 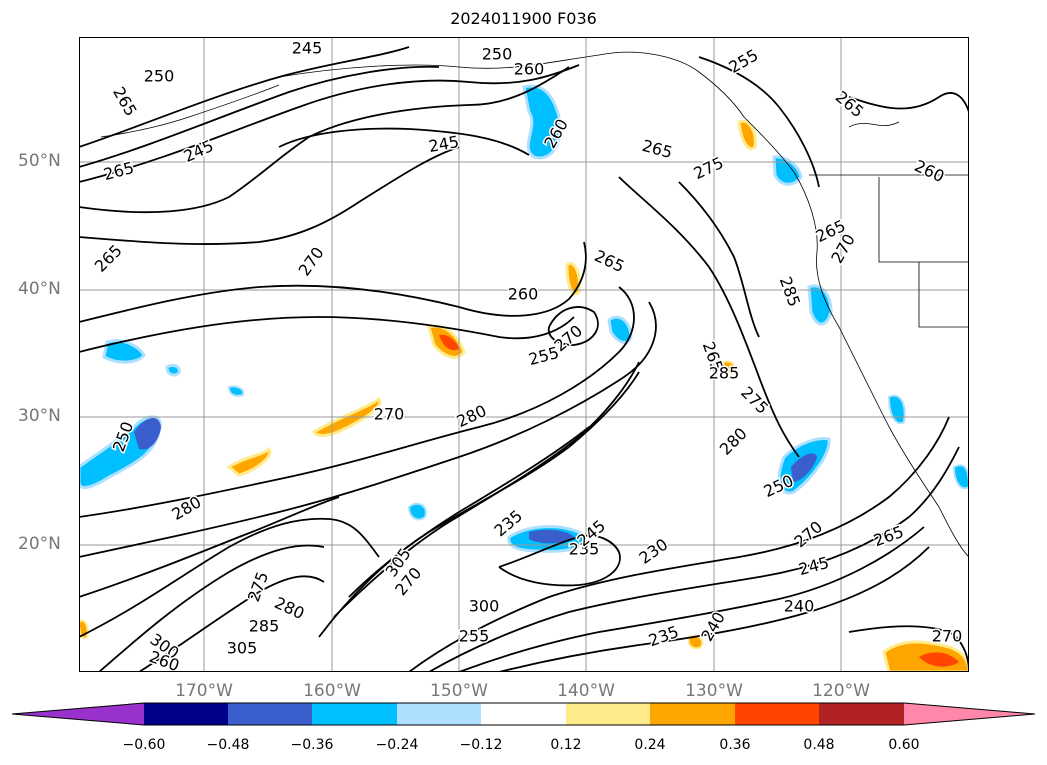 I want to click on colorbar-tick-label: 0.48, so click(x=819, y=745).